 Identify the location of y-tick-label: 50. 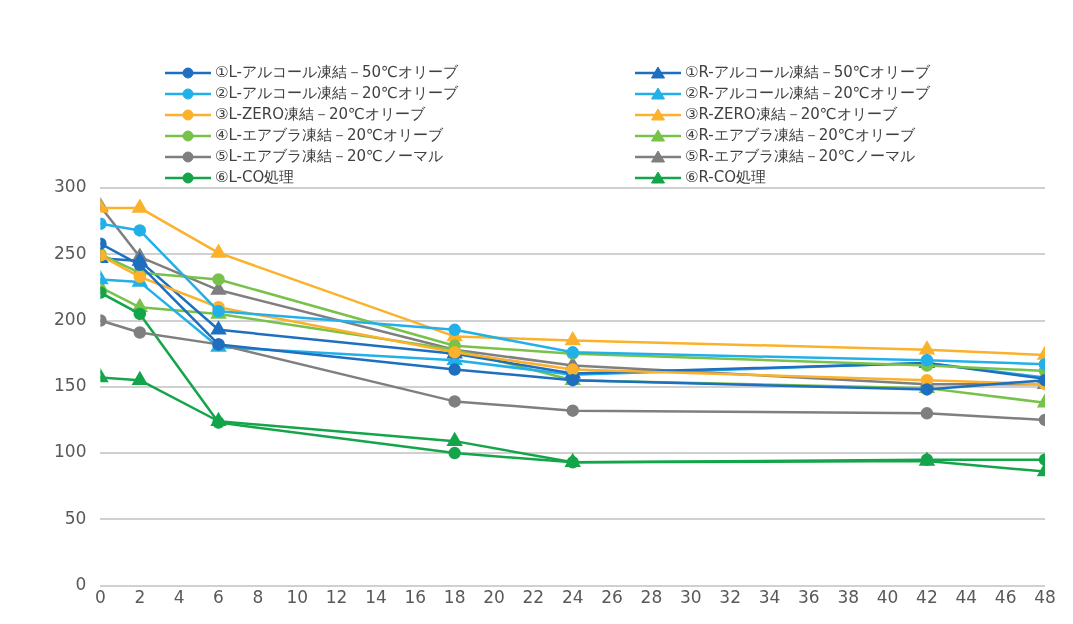
(75, 517).